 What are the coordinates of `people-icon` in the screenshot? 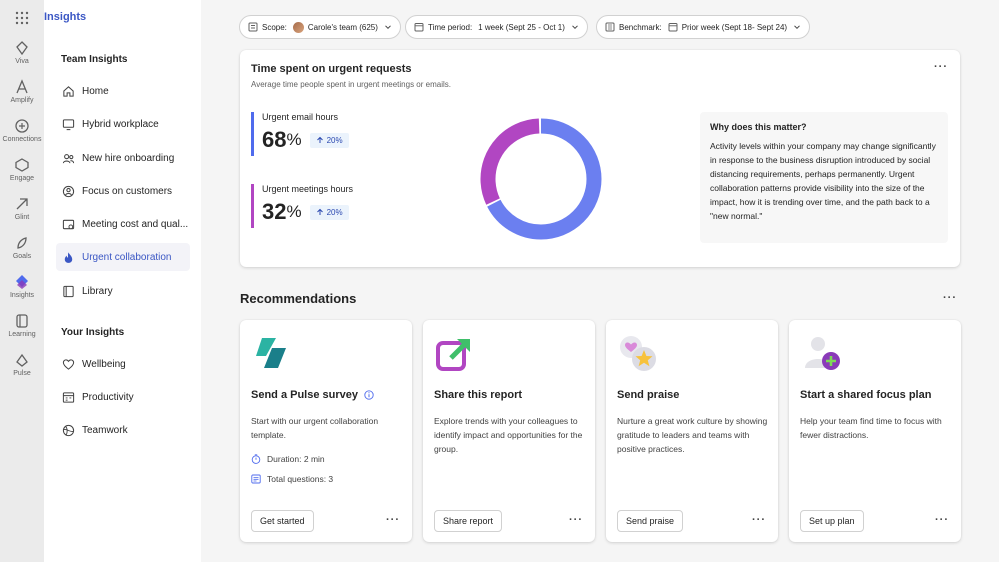 It's located at (68, 158).